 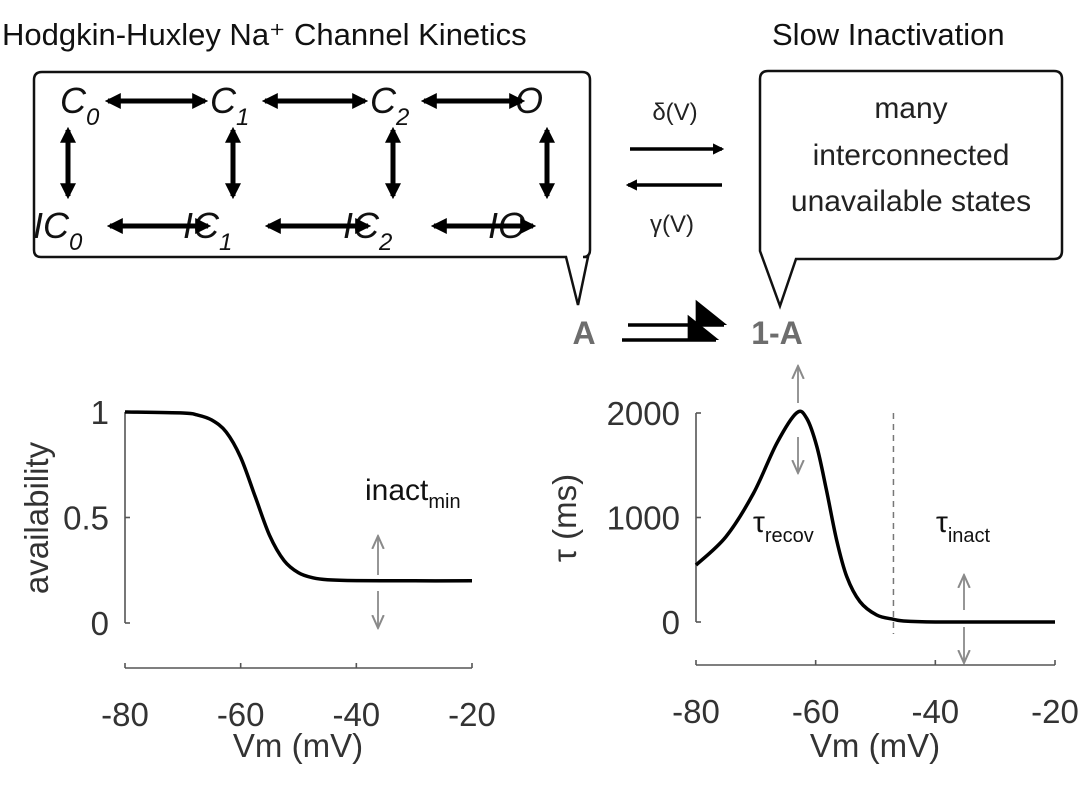 I want to click on tau-inact-sub: inact, so click(x=969, y=536).